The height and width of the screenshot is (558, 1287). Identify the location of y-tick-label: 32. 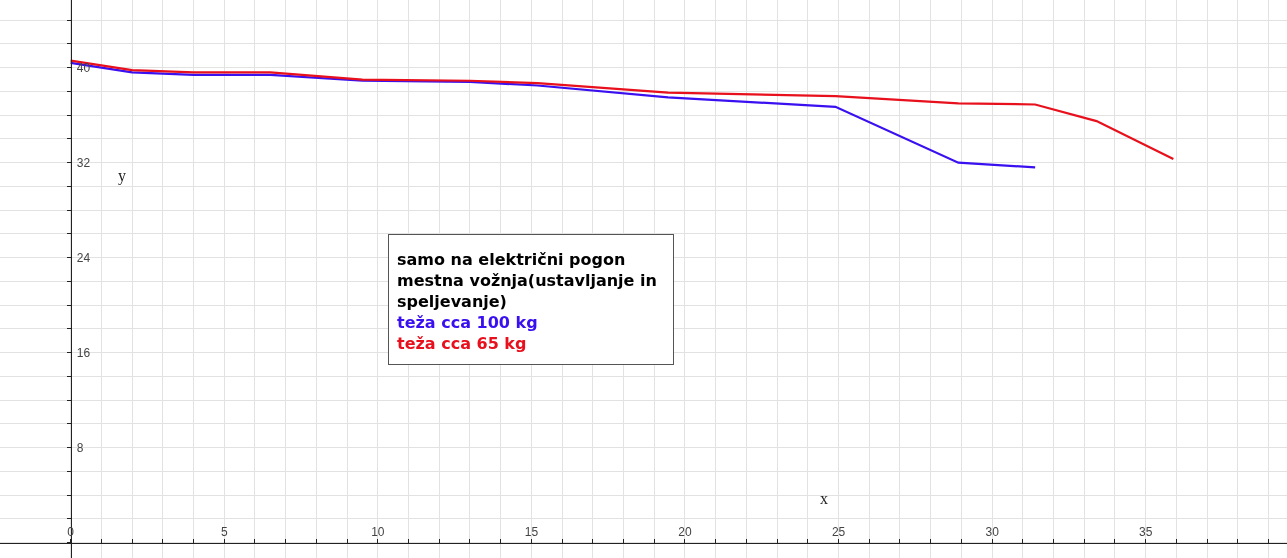
(83, 162).